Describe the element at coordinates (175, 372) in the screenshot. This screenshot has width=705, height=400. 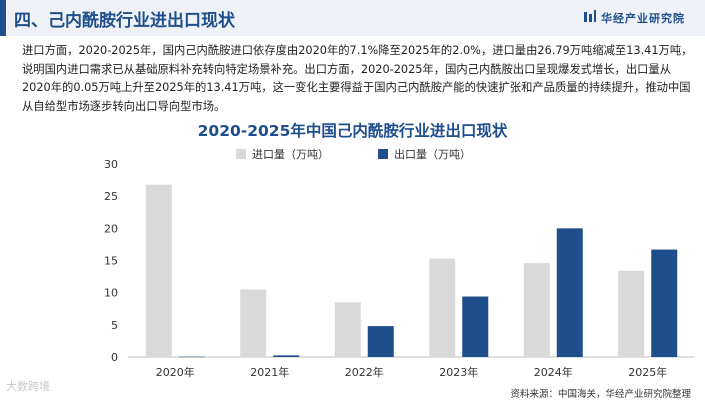
I see `x-tick-label: 2020年` at that location.